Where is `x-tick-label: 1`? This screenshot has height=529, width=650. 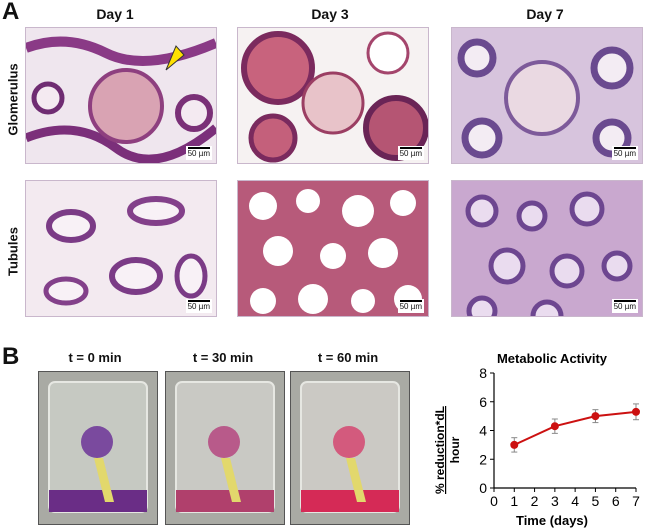 x-tick-label: 1 is located at coordinates (514, 501).